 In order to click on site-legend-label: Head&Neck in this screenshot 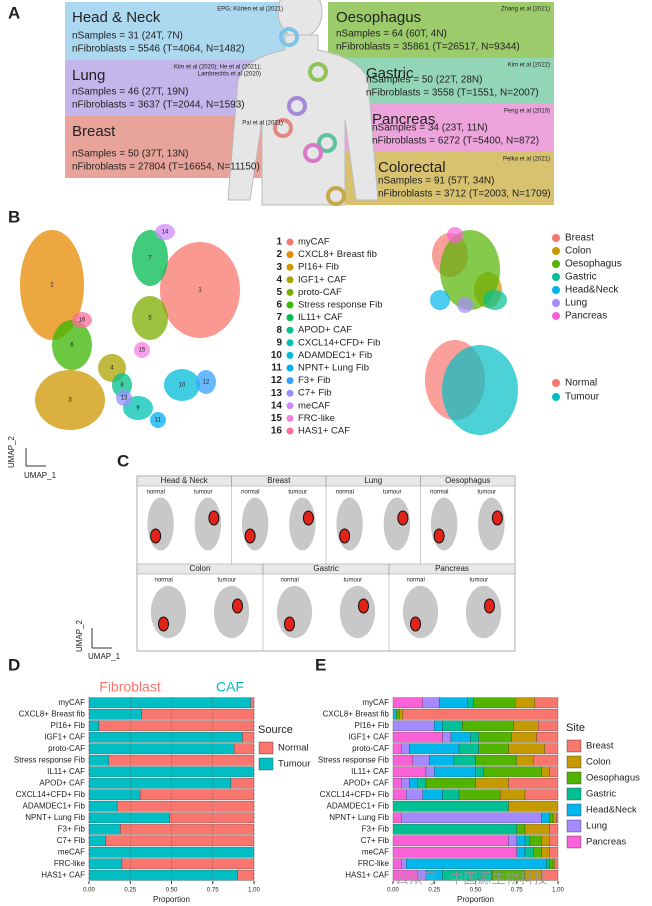, I will do `click(592, 290)`.